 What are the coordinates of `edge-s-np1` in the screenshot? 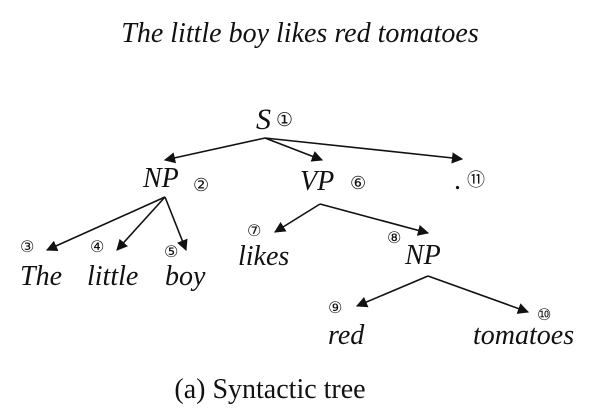 It's located at (214, 150).